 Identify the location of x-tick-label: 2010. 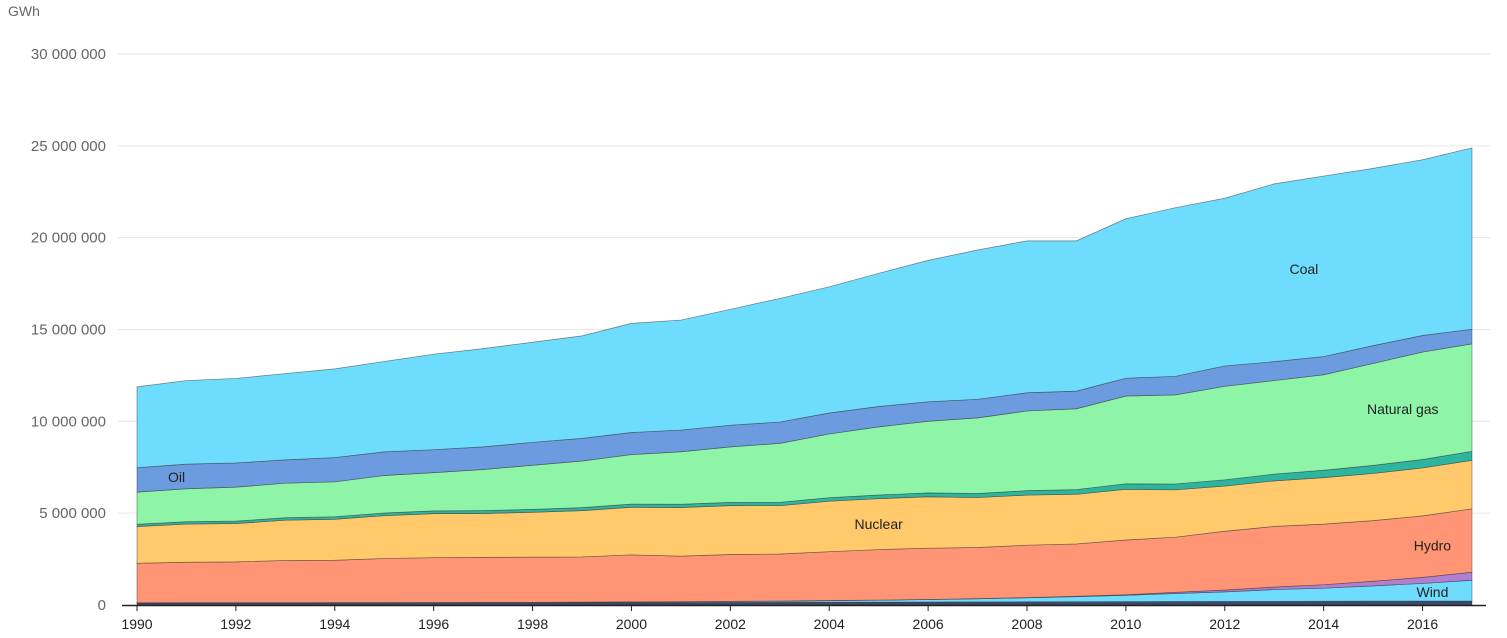
(1125, 624).